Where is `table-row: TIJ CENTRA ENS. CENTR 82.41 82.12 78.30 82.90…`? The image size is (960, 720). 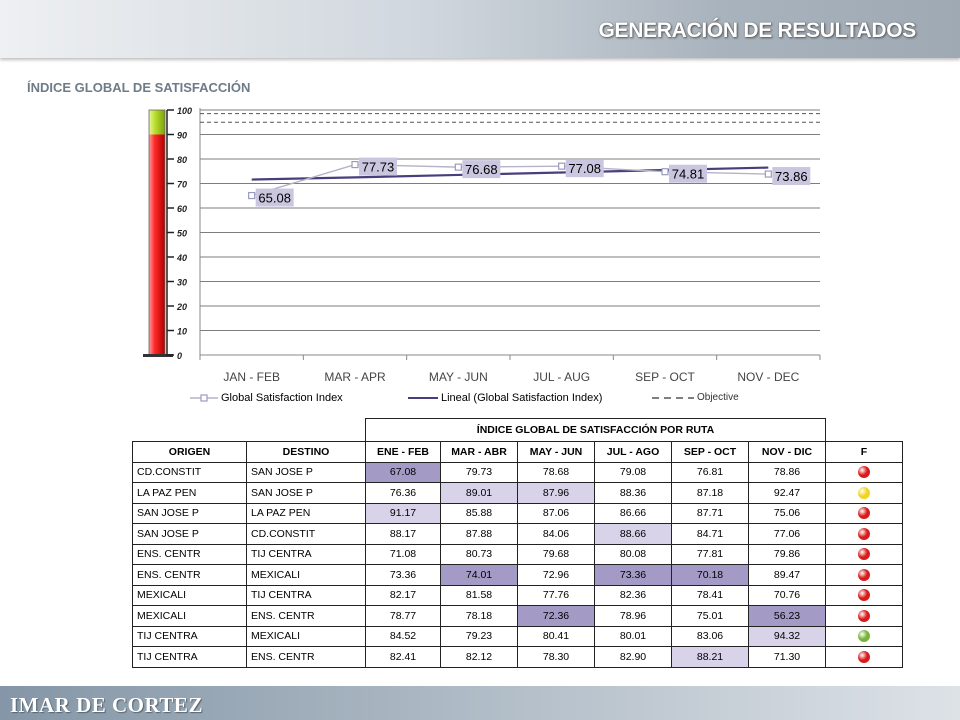
table-row: TIJ CENTRA ENS. CENTR 82.41 82.12 78.30 82.90… is located at coordinates (517, 657).